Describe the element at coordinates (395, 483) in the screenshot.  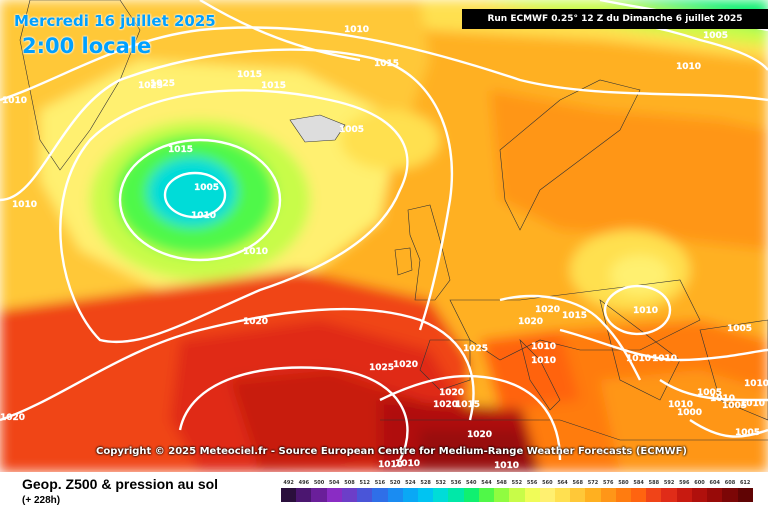
I see `scale-value-label: 520` at that location.